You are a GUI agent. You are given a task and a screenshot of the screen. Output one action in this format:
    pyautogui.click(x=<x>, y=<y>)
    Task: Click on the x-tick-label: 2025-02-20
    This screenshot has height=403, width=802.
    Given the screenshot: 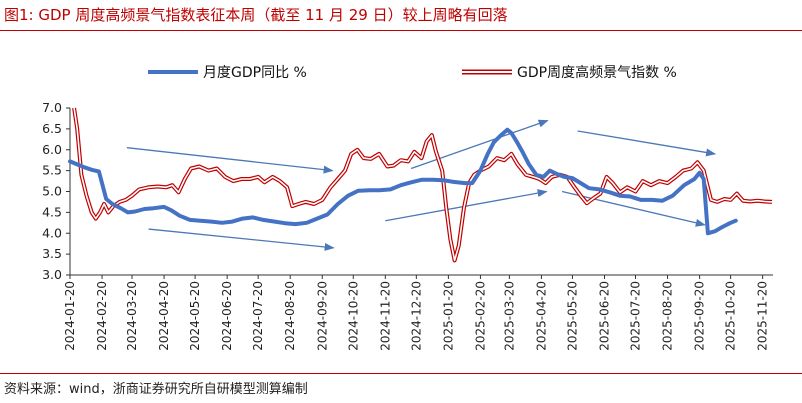 What is the action you would take?
    pyautogui.click(x=480, y=316)
    